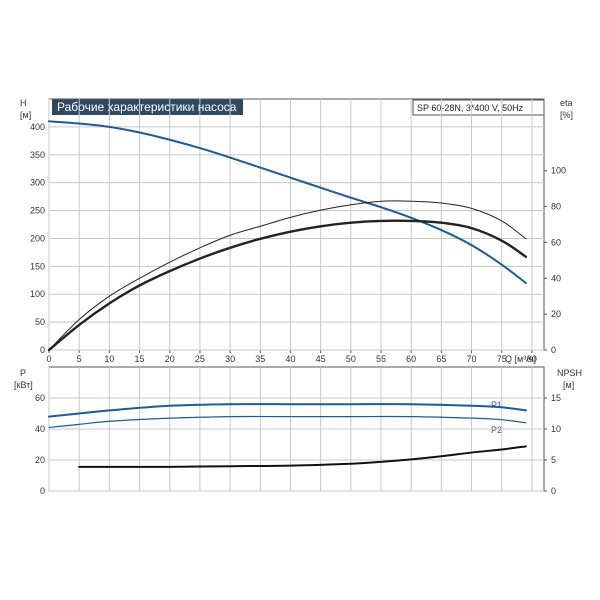  I want to click on npsh-tick-label: 10, so click(556, 429).